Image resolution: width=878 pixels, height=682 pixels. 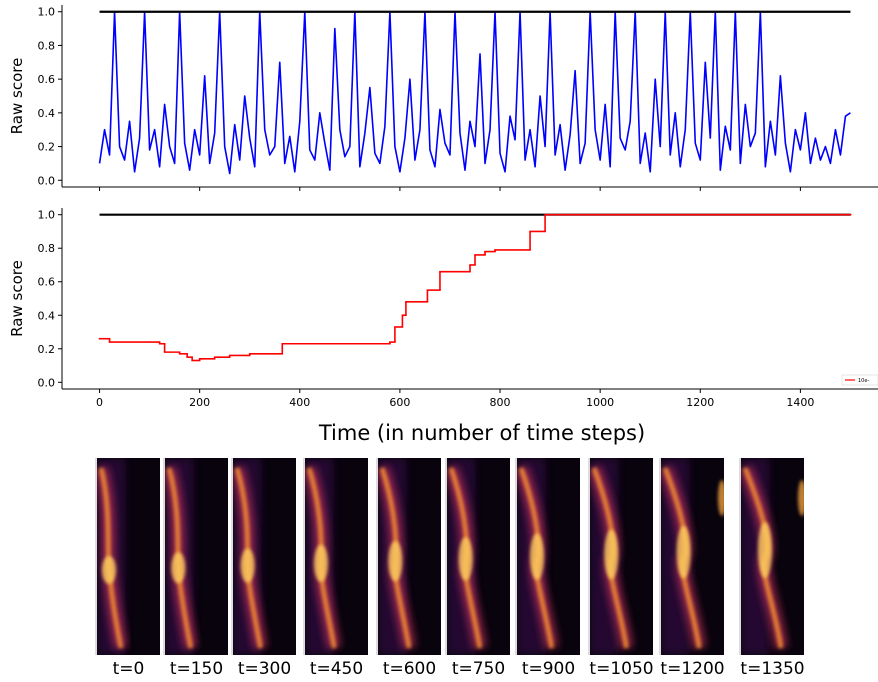 I want to click on heatmap-panel: t=900, so click(x=547, y=568).